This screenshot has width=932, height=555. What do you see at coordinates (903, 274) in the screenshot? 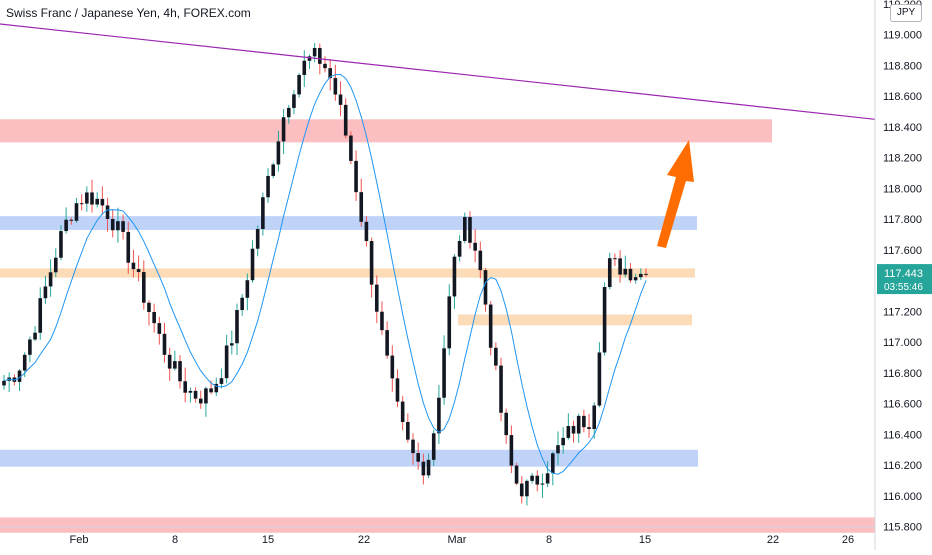
I see `current-price-value: 117.443` at bounding box center [903, 274].